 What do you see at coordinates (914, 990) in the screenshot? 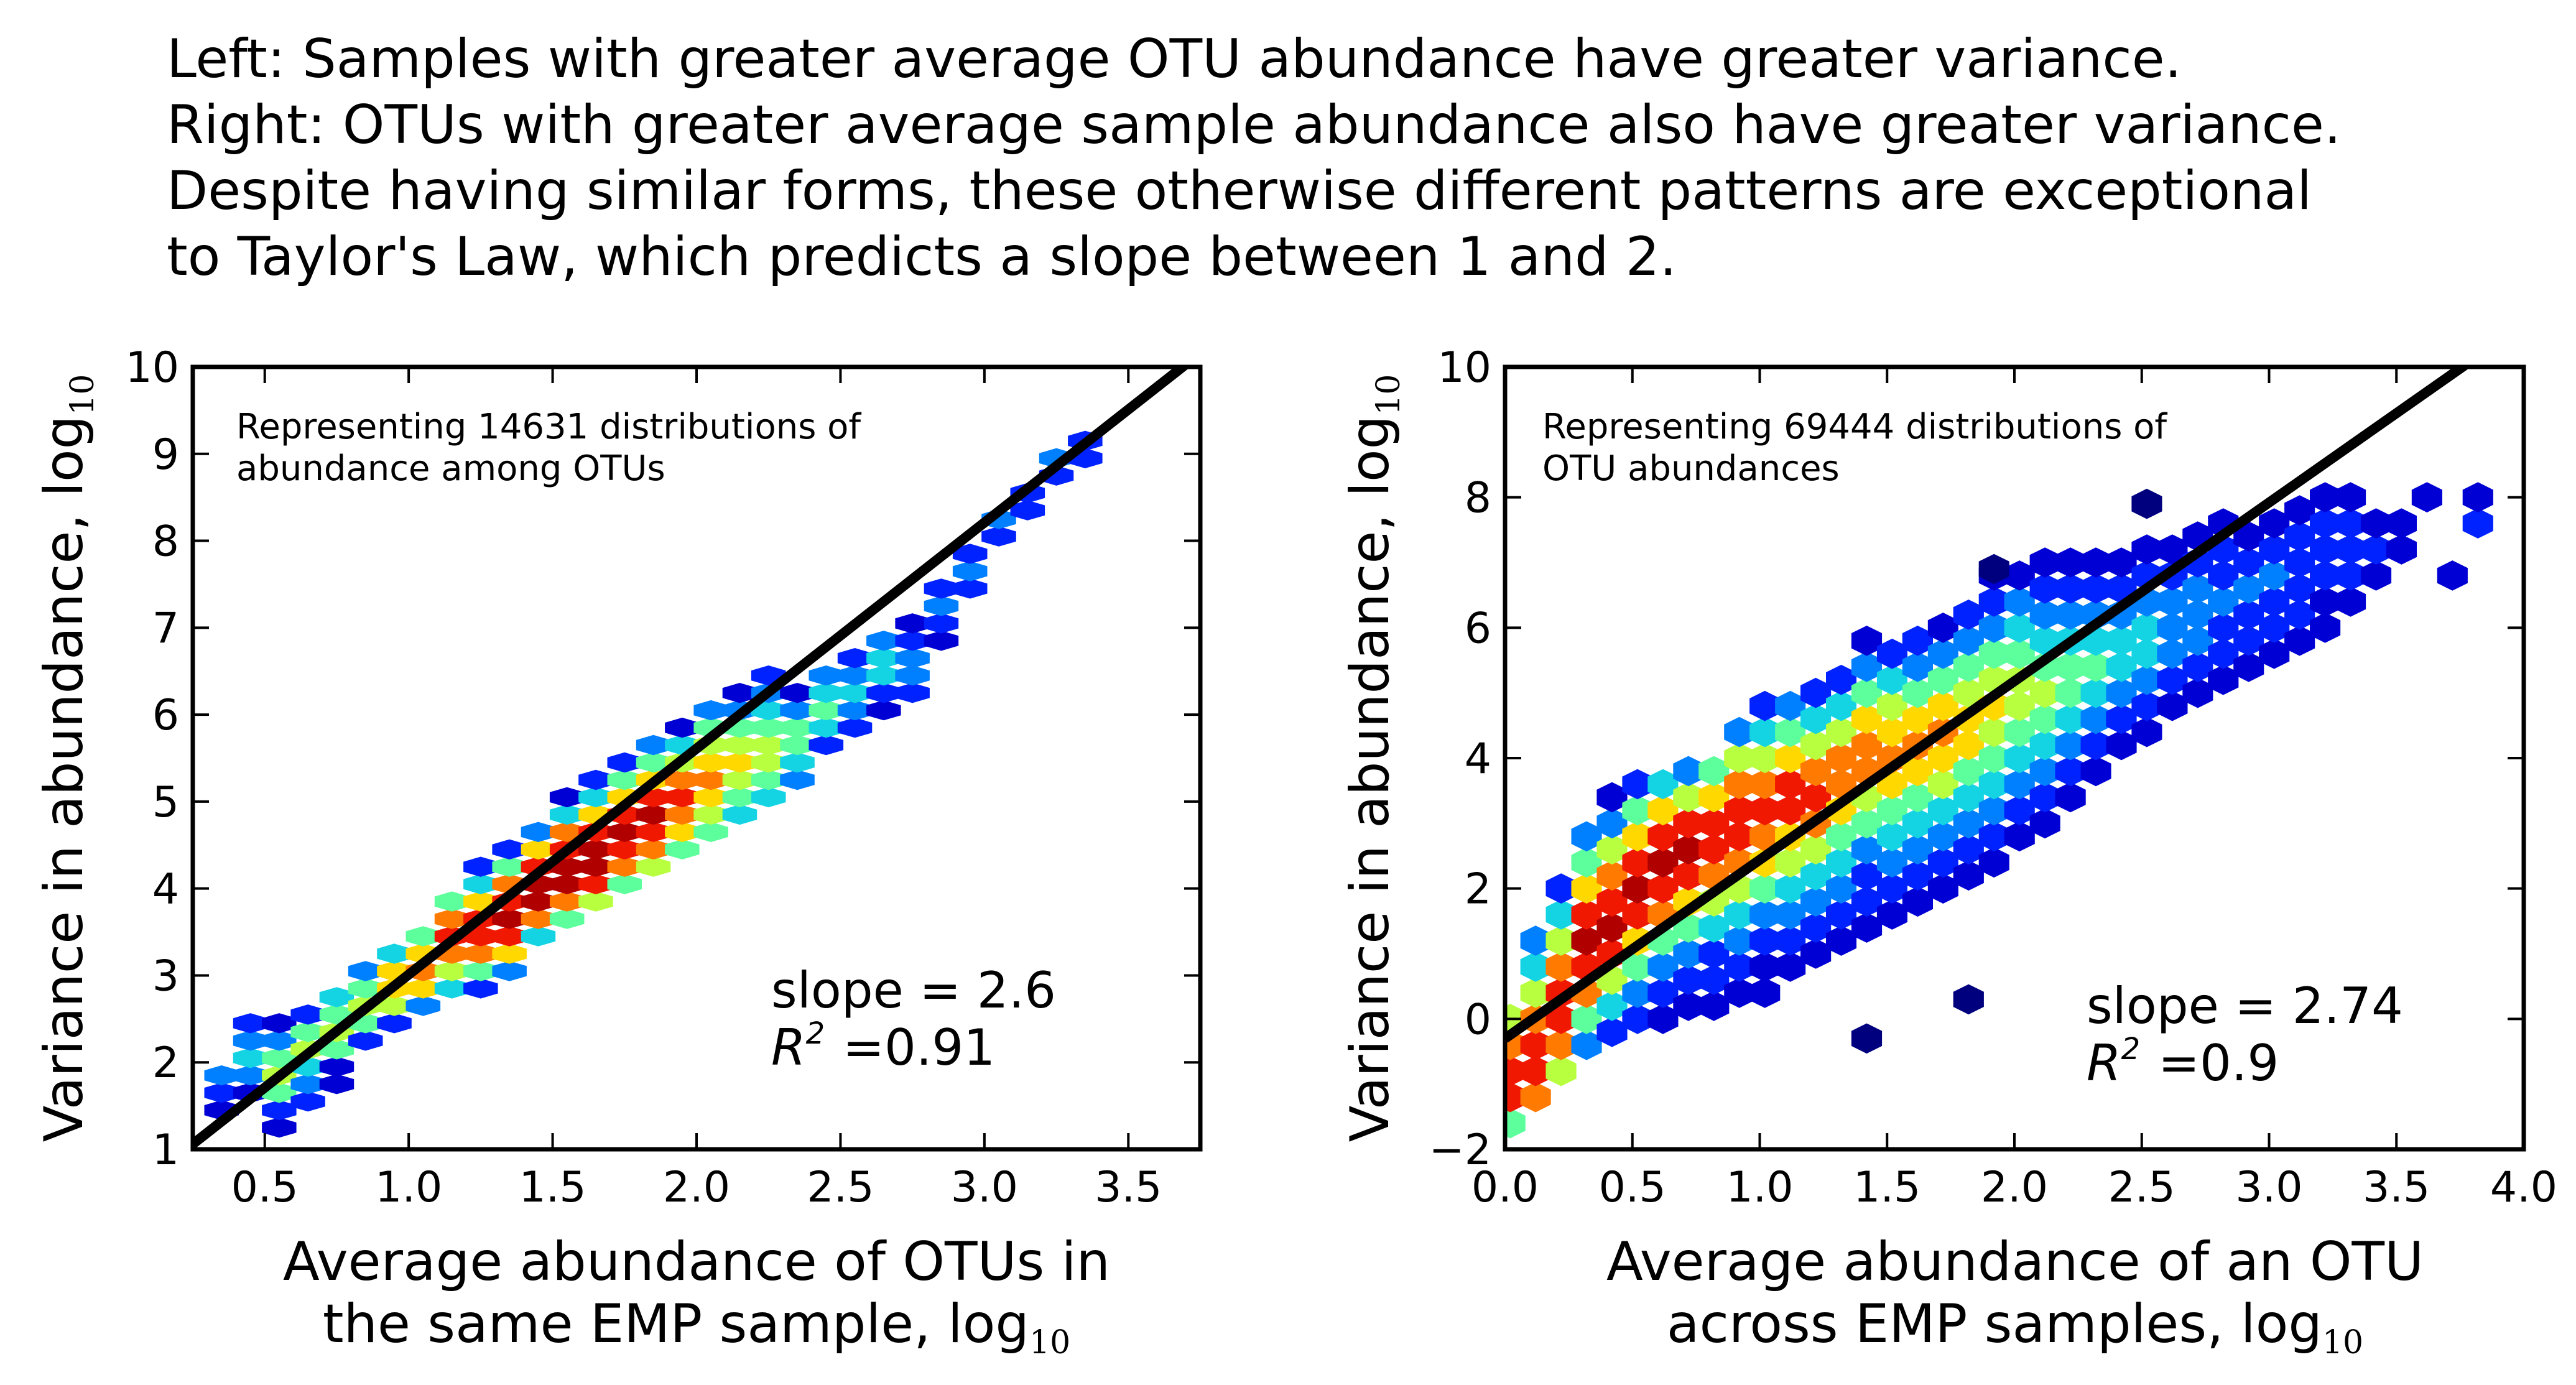
I see `left-slope-label: slope = 2.6` at bounding box center [914, 990].